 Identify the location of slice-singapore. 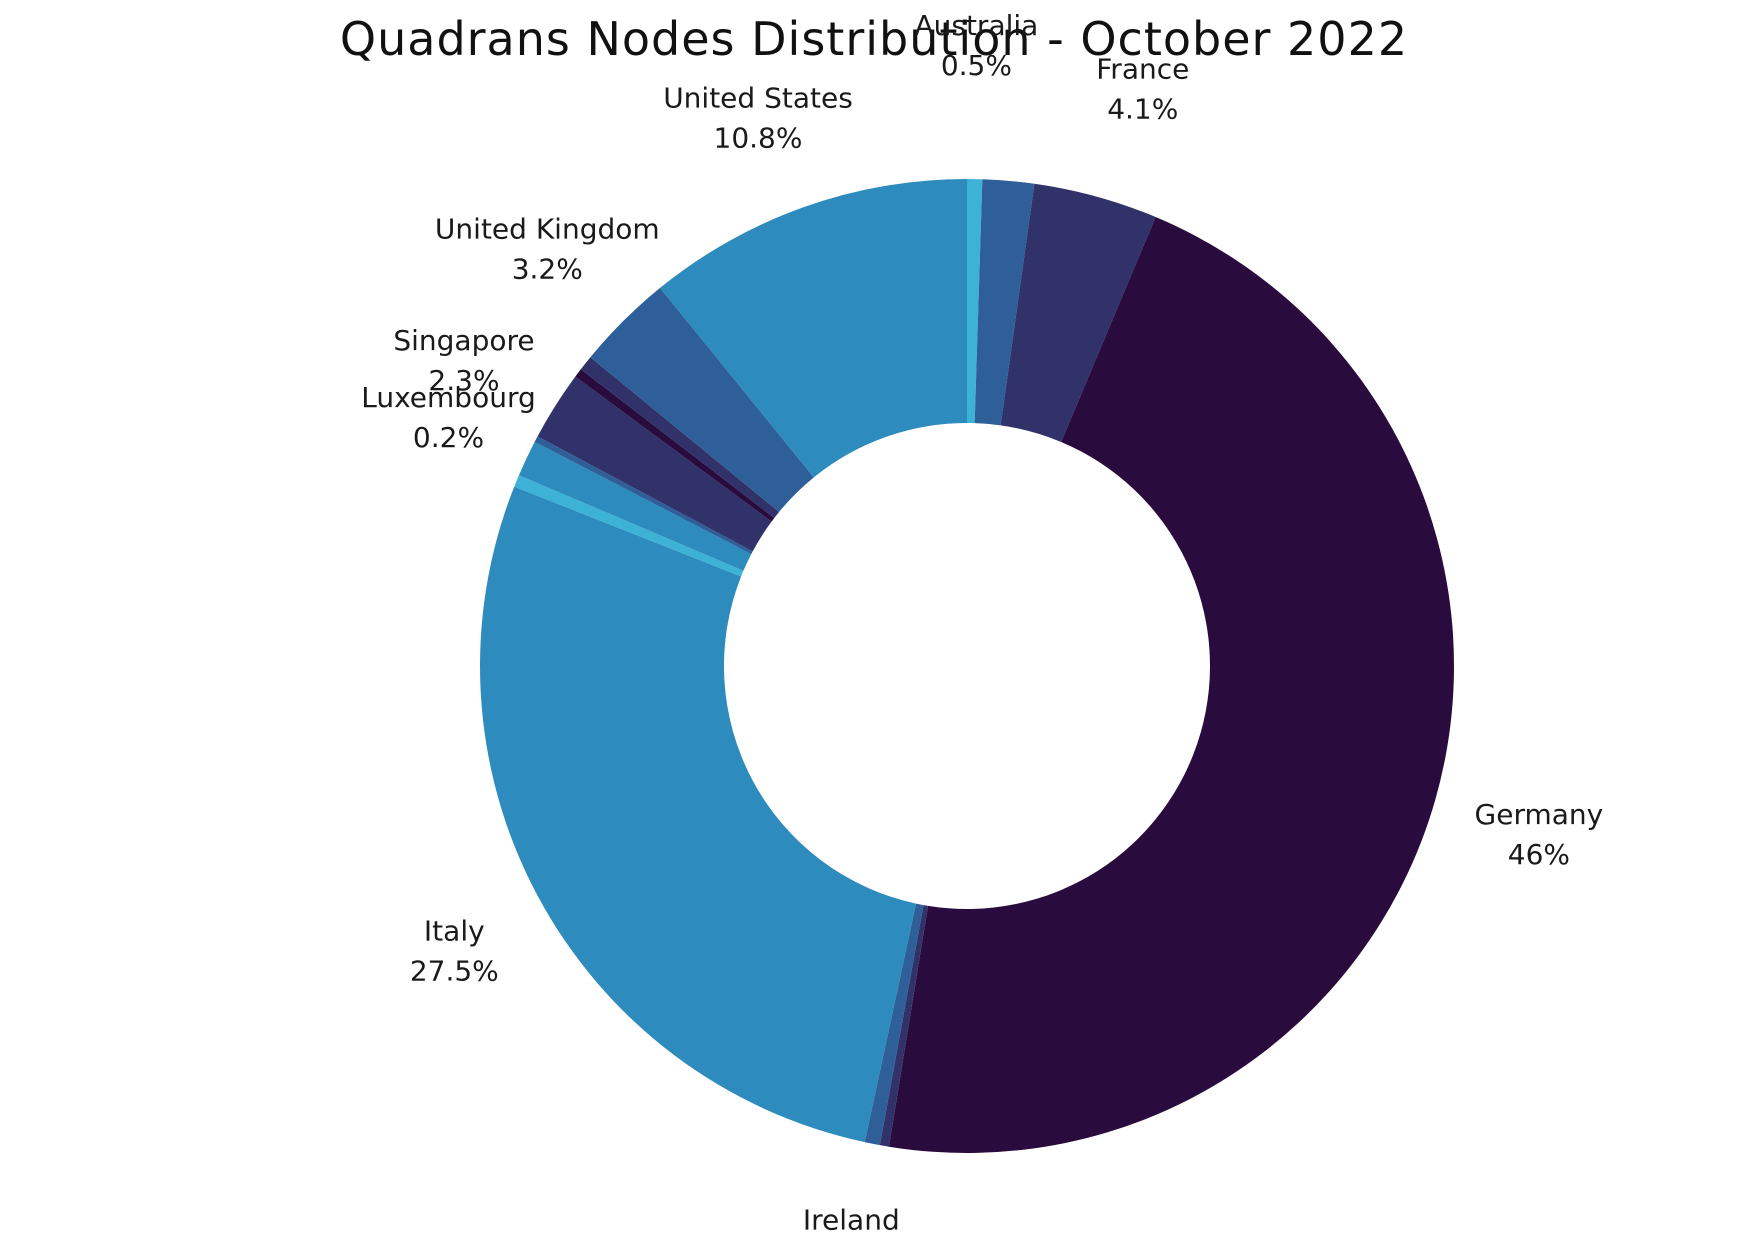
(654, 464).